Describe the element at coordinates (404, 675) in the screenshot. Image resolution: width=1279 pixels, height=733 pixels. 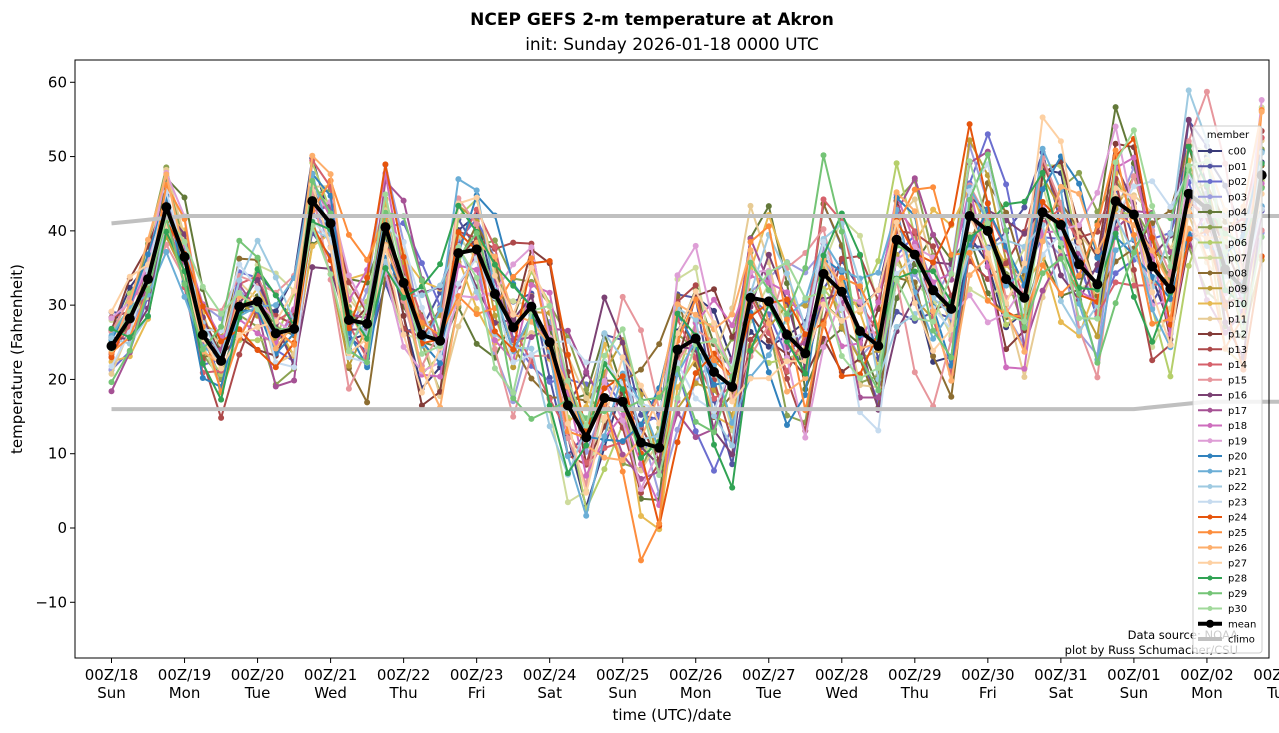
I see `x-tick-label: 00Z/22` at that location.